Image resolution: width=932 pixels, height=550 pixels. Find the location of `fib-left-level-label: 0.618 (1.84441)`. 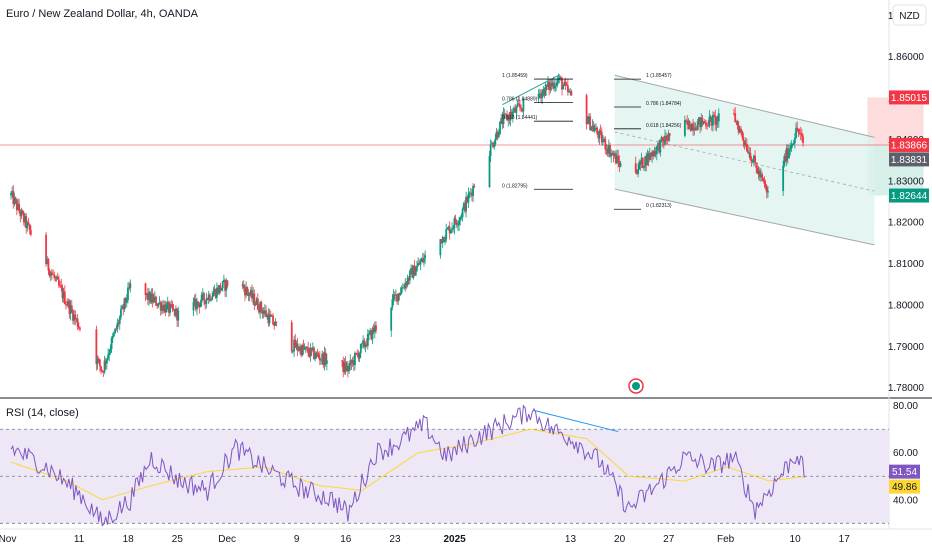

fib-left-level-label: 0.618 (1.84441) is located at coordinates (520, 118).